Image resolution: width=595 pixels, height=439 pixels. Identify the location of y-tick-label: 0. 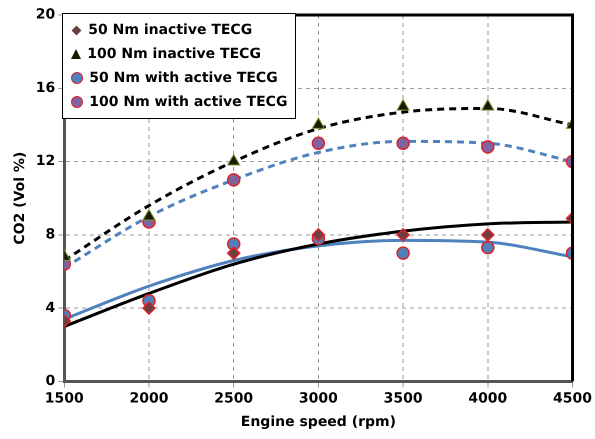
(51, 381).